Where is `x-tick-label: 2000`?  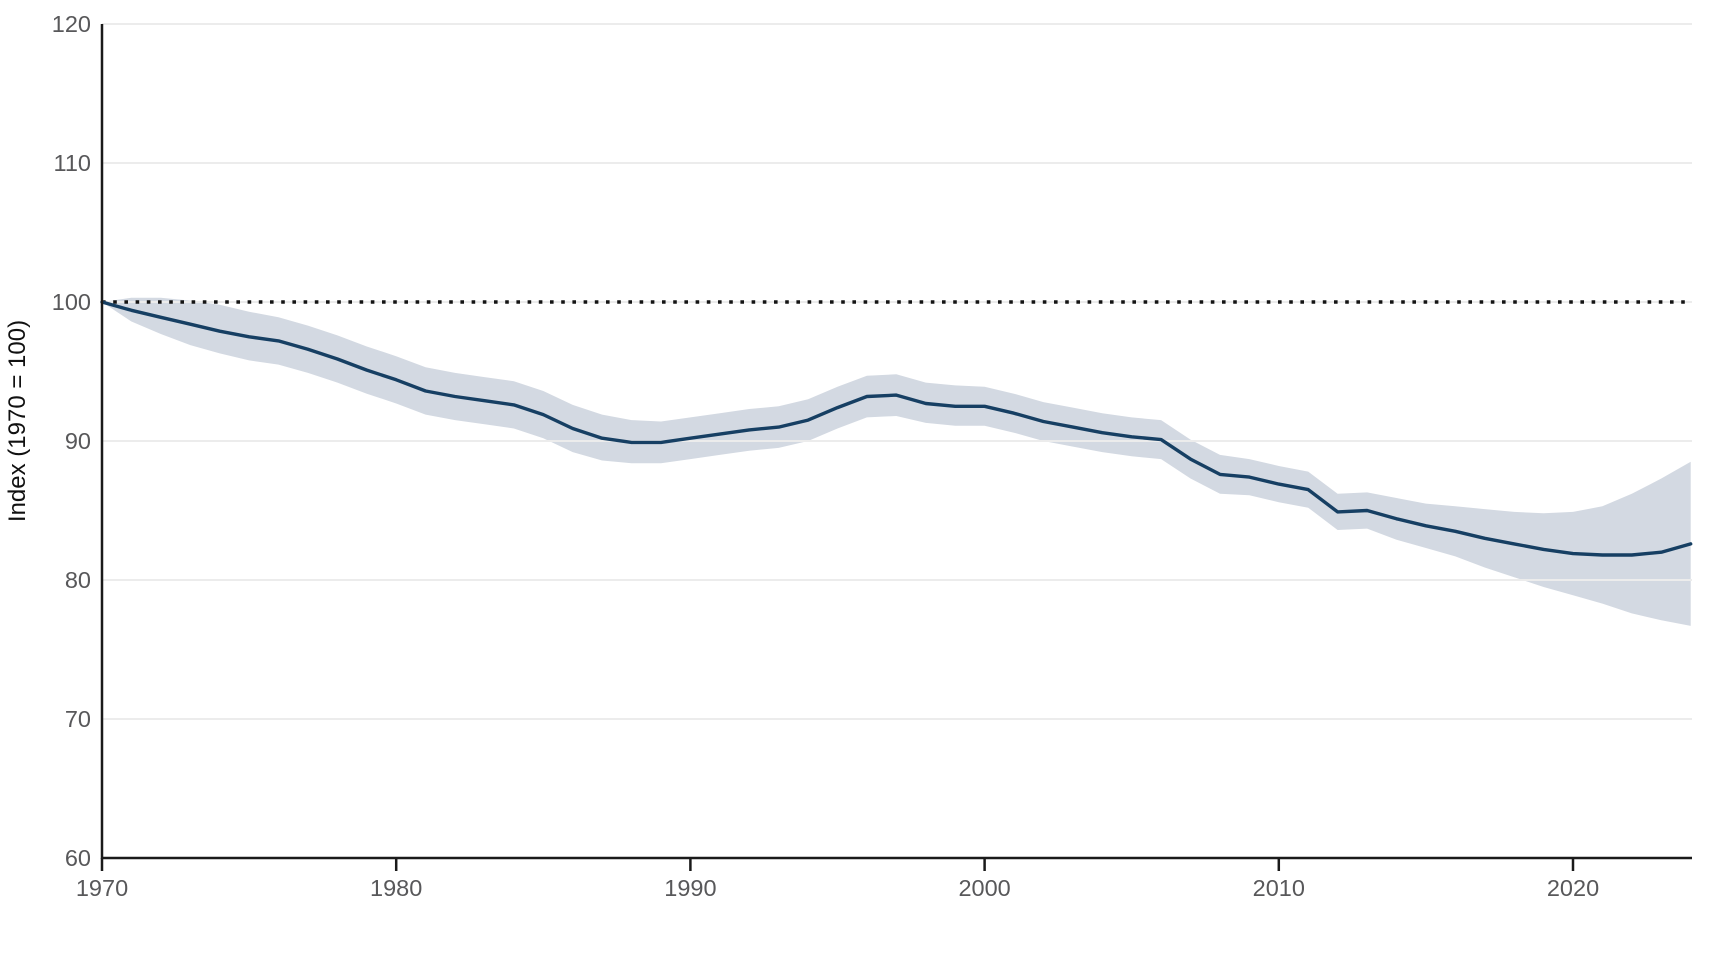 x-tick-label: 2000 is located at coordinates (984, 888).